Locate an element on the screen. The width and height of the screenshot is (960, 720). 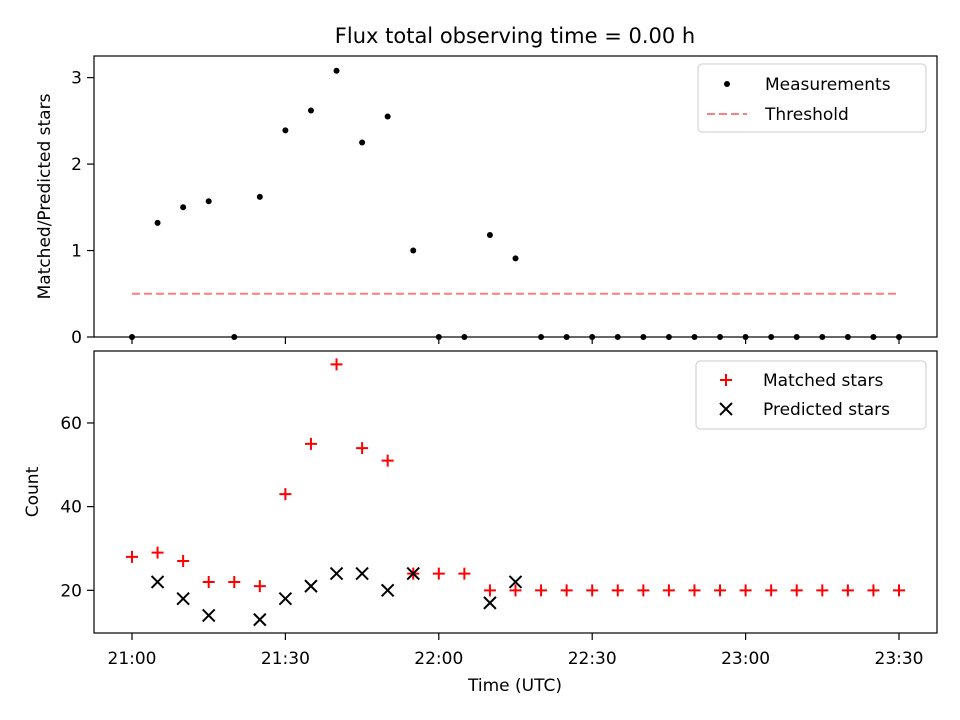
bottom-legend: Matched stars Predicted stars is located at coordinates (811, 395).